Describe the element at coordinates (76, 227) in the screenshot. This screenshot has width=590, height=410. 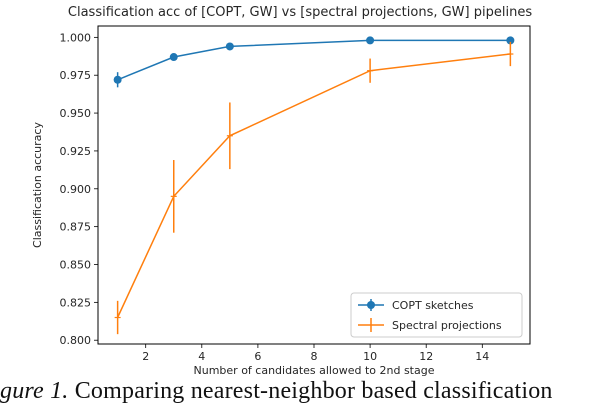
I see `y-tick-label: 0.875` at that location.